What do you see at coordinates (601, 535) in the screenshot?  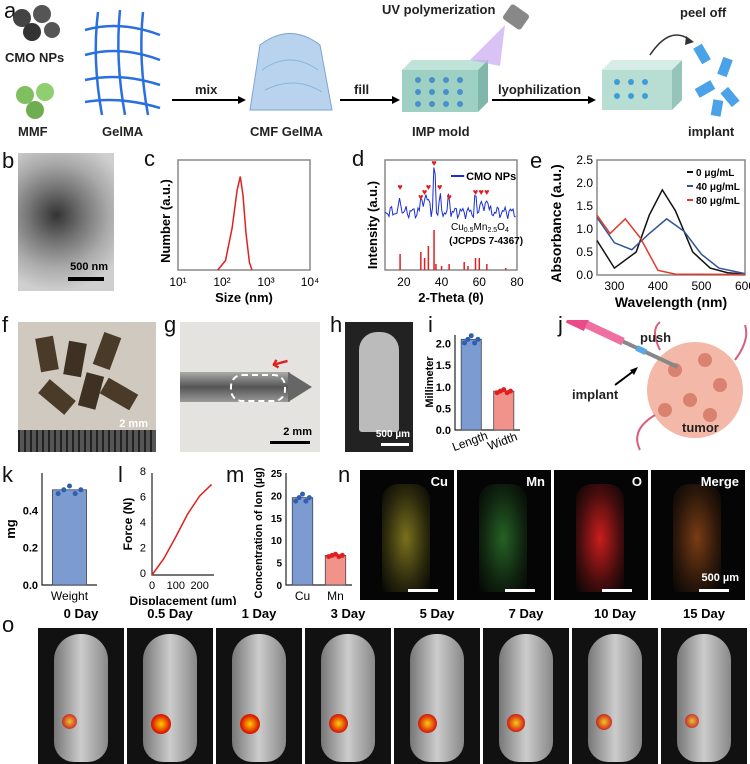 I see `eds-map-o: O` at bounding box center [601, 535].